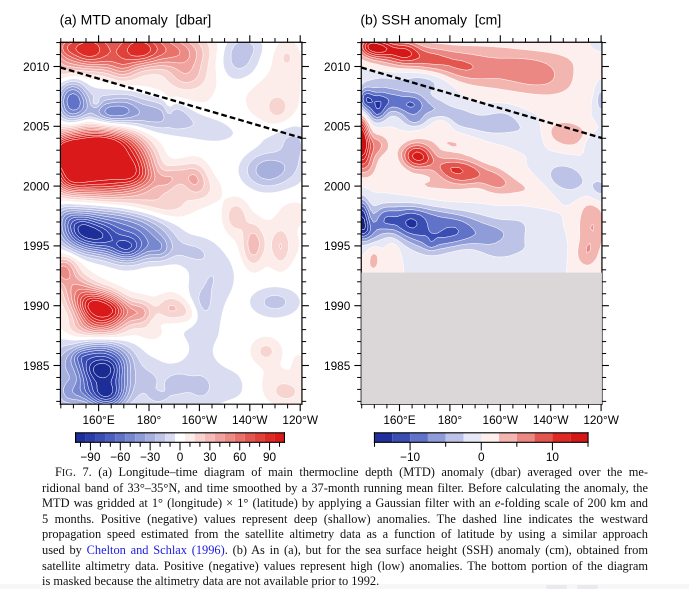 This screenshot has width=689, height=590. What do you see at coordinates (553, 457) in the screenshot?
I see `svg-text: 10` at bounding box center [553, 457].